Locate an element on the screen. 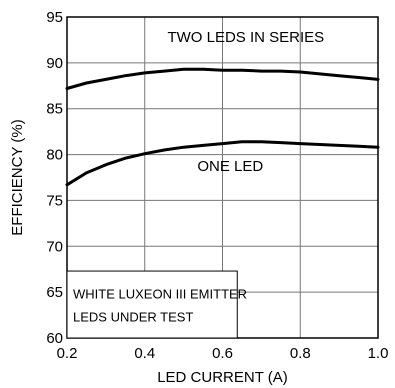  x-tick-label: 1.0 is located at coordinates (378, 353).